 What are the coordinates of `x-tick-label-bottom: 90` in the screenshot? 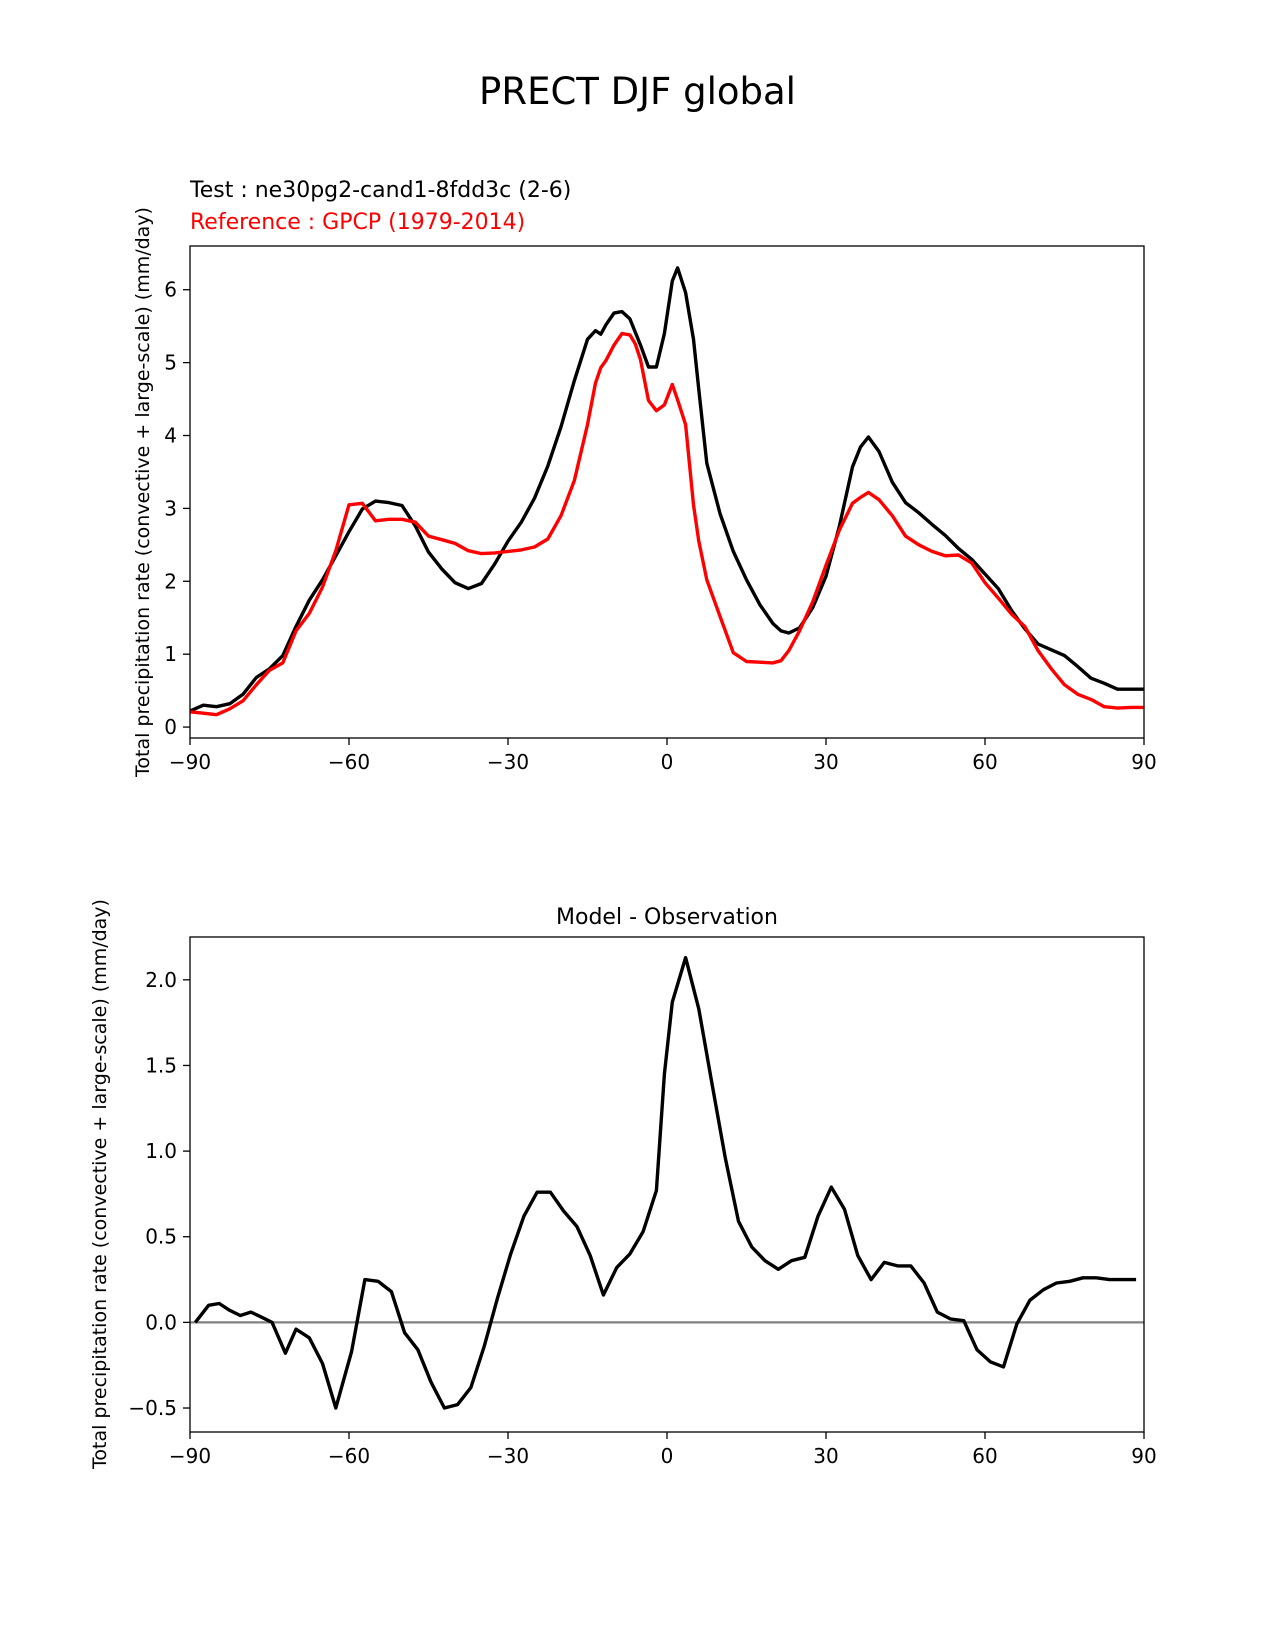 It's located at (1143, 1456).